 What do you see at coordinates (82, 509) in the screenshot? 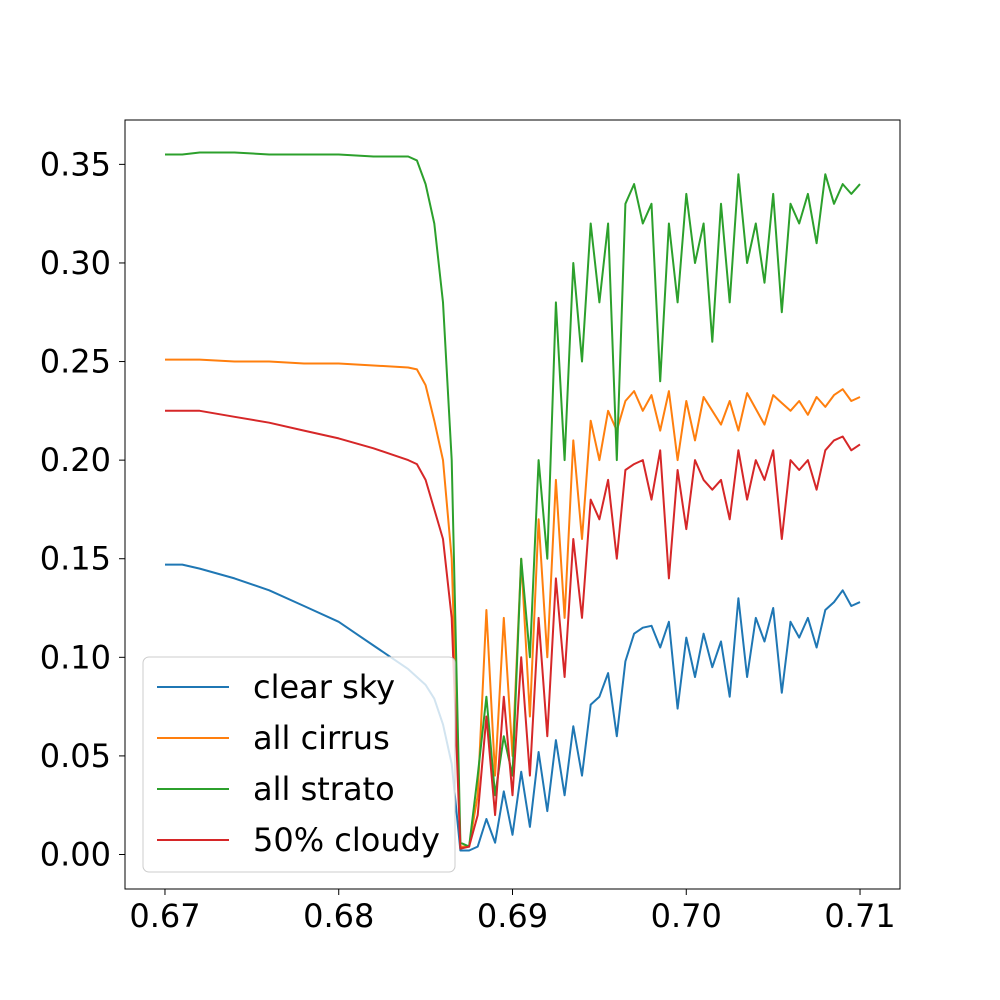
I see `y-axis: 0.00 0.05 0.10 0.15 0.20 0.25 0.30 0.35` at bounding box center [82, 509].